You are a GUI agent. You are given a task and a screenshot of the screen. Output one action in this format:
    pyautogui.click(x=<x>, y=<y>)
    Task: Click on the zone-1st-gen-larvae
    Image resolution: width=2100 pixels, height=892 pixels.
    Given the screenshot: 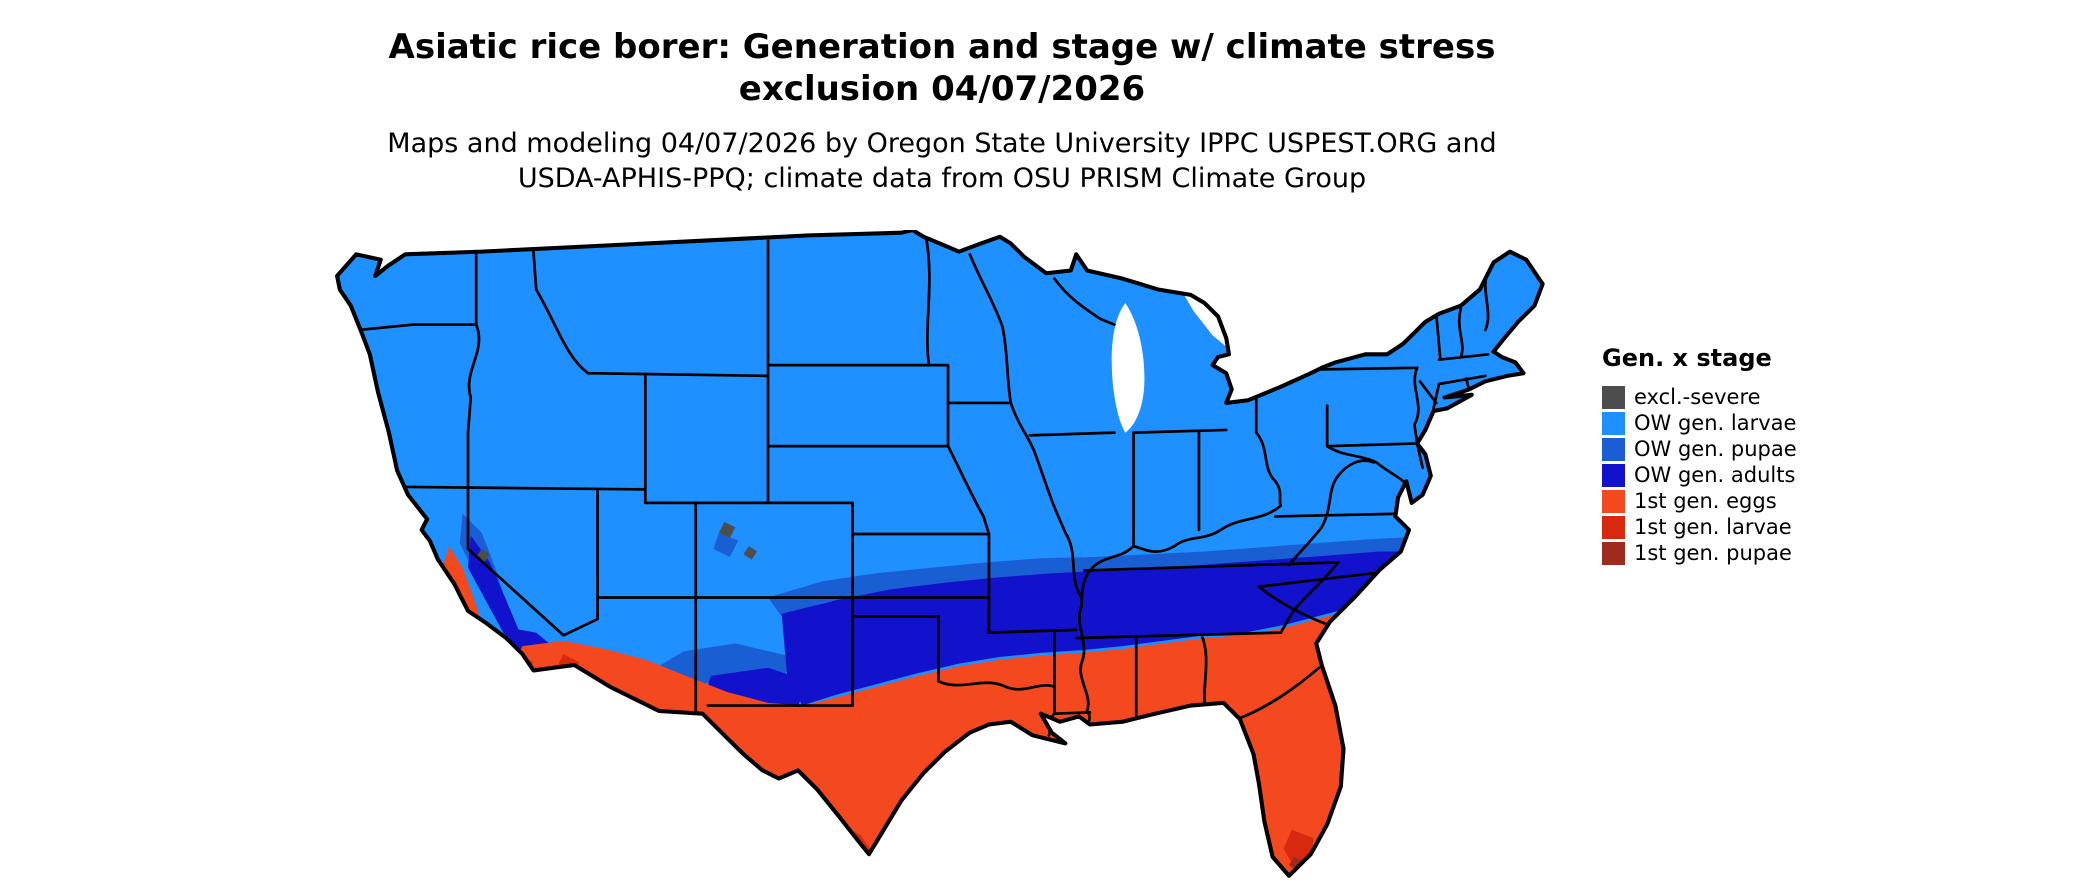 What is the action you would take?
    pyautogui.click(x=900, y=754)
    